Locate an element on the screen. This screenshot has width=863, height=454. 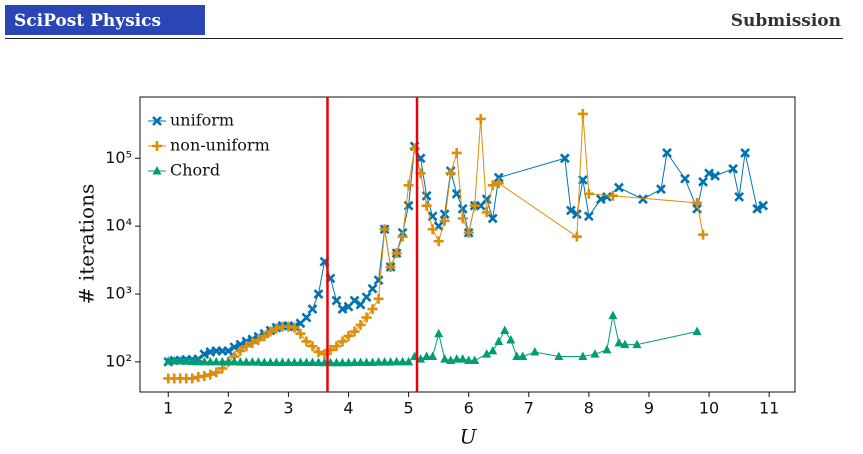
legend-label: Chord is located at coordinates (195, 170).